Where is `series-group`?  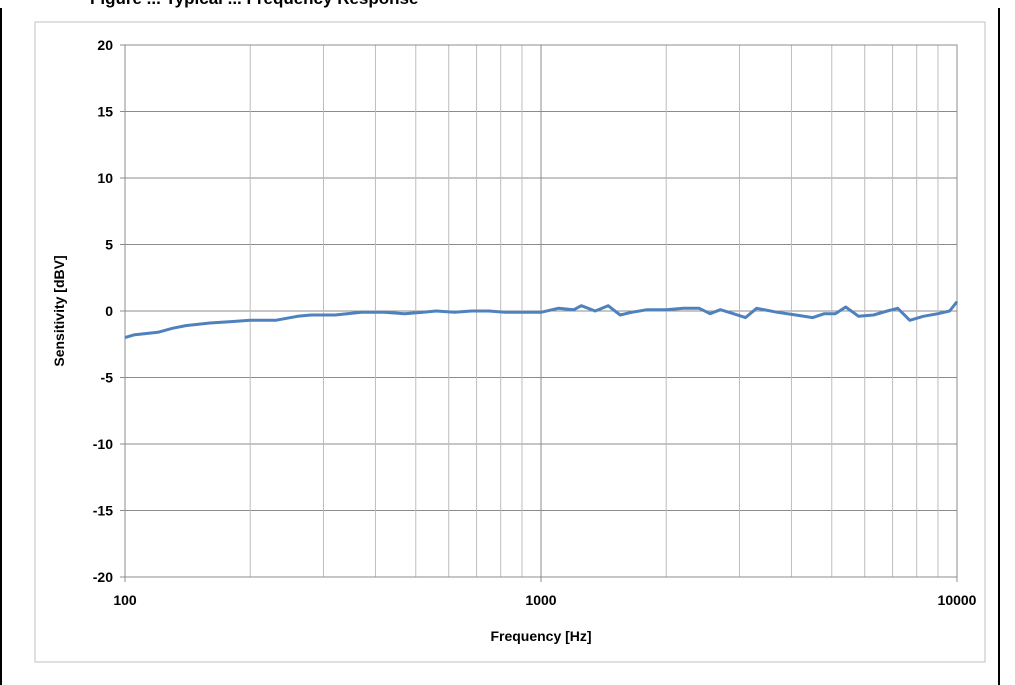 series-group is located at coordinates (541, 320).